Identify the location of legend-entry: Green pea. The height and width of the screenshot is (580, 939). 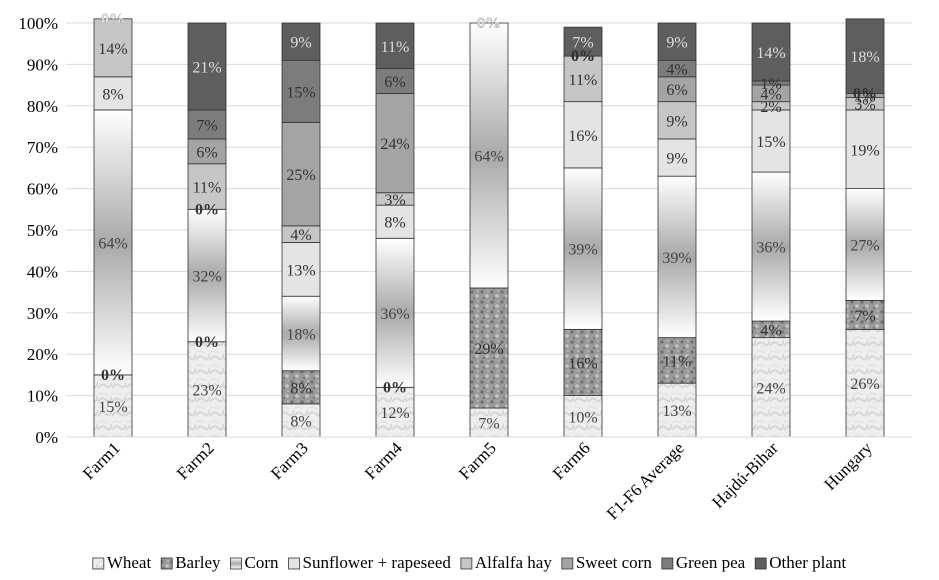
(711, 562).